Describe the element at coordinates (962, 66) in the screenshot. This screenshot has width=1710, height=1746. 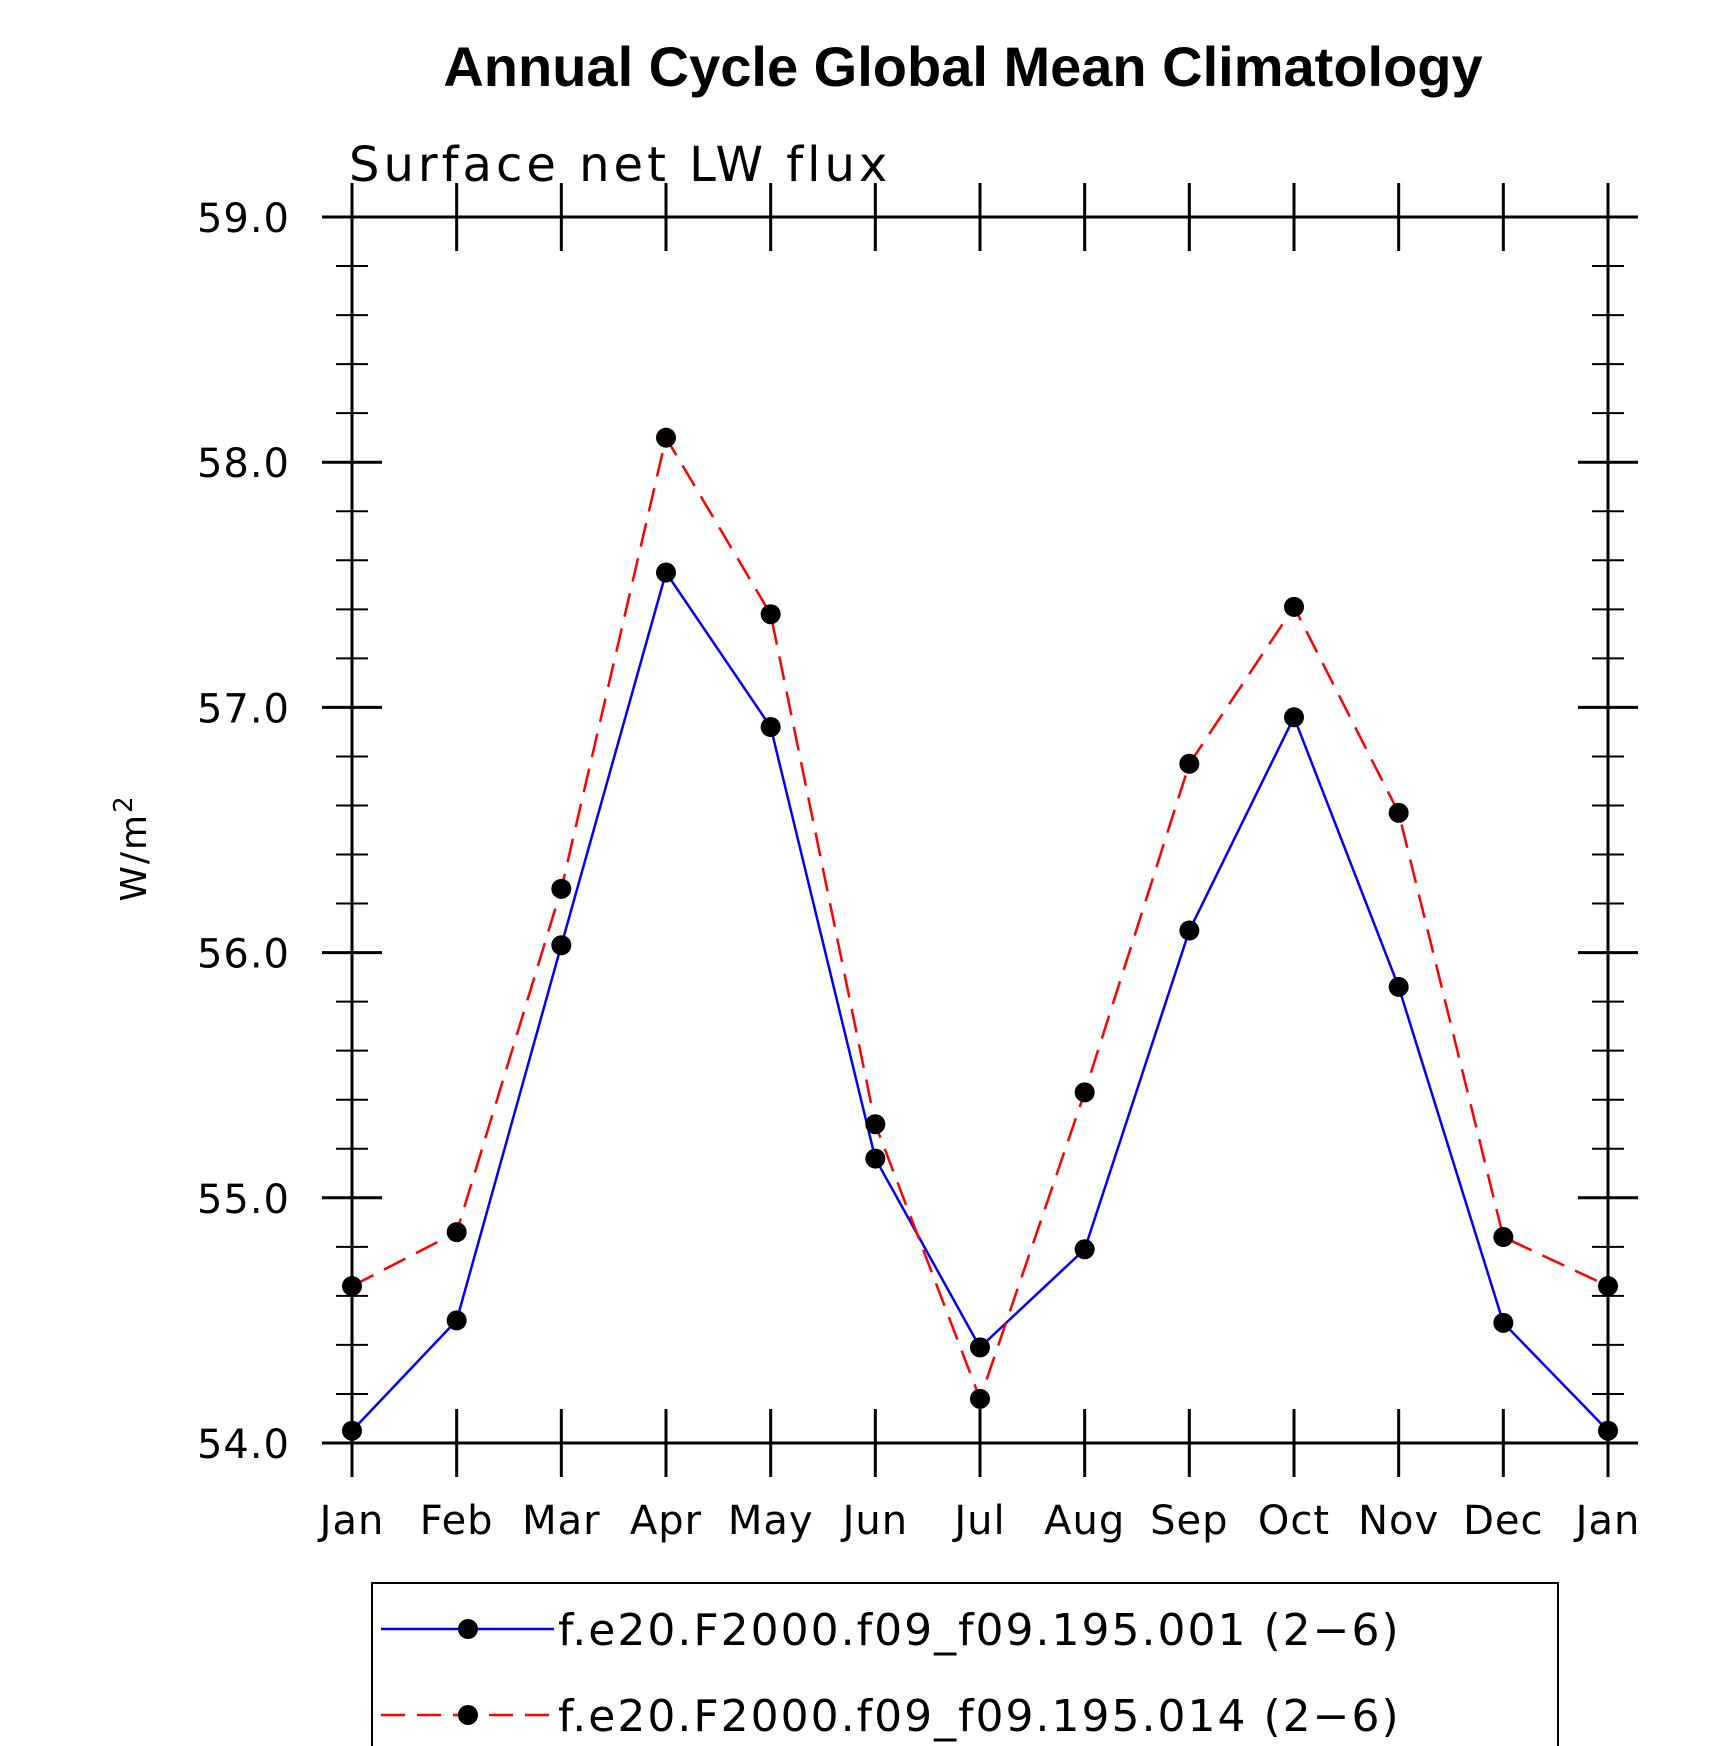
I see `chart-title: Annual Cycle Global Mean Climatology` at that location.